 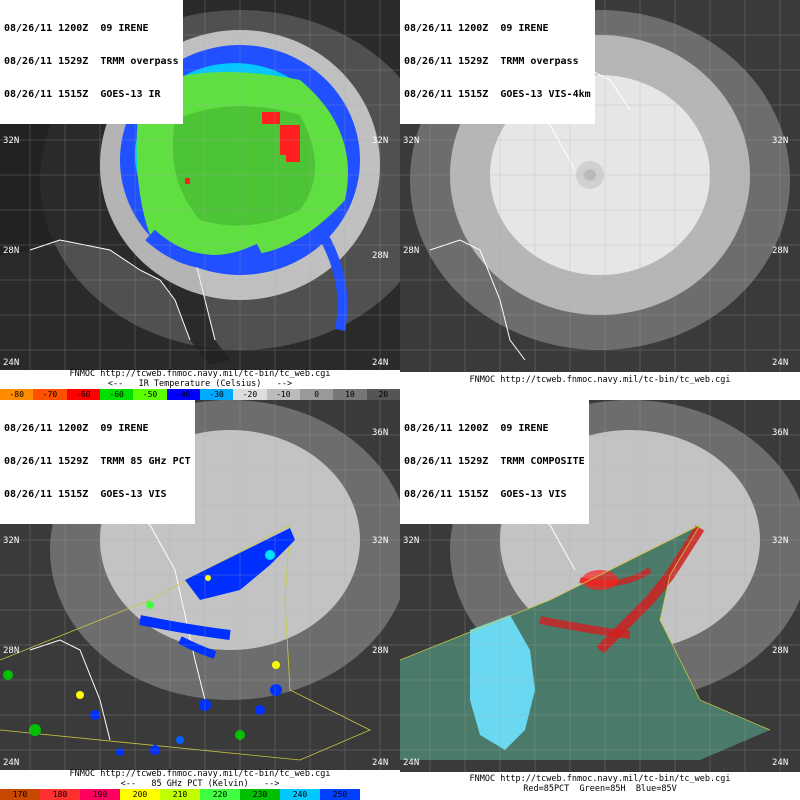 I want to click on vis-header-line-1: 08/26/11 1200Z 09 IRENE, so click(x=476, y=28).